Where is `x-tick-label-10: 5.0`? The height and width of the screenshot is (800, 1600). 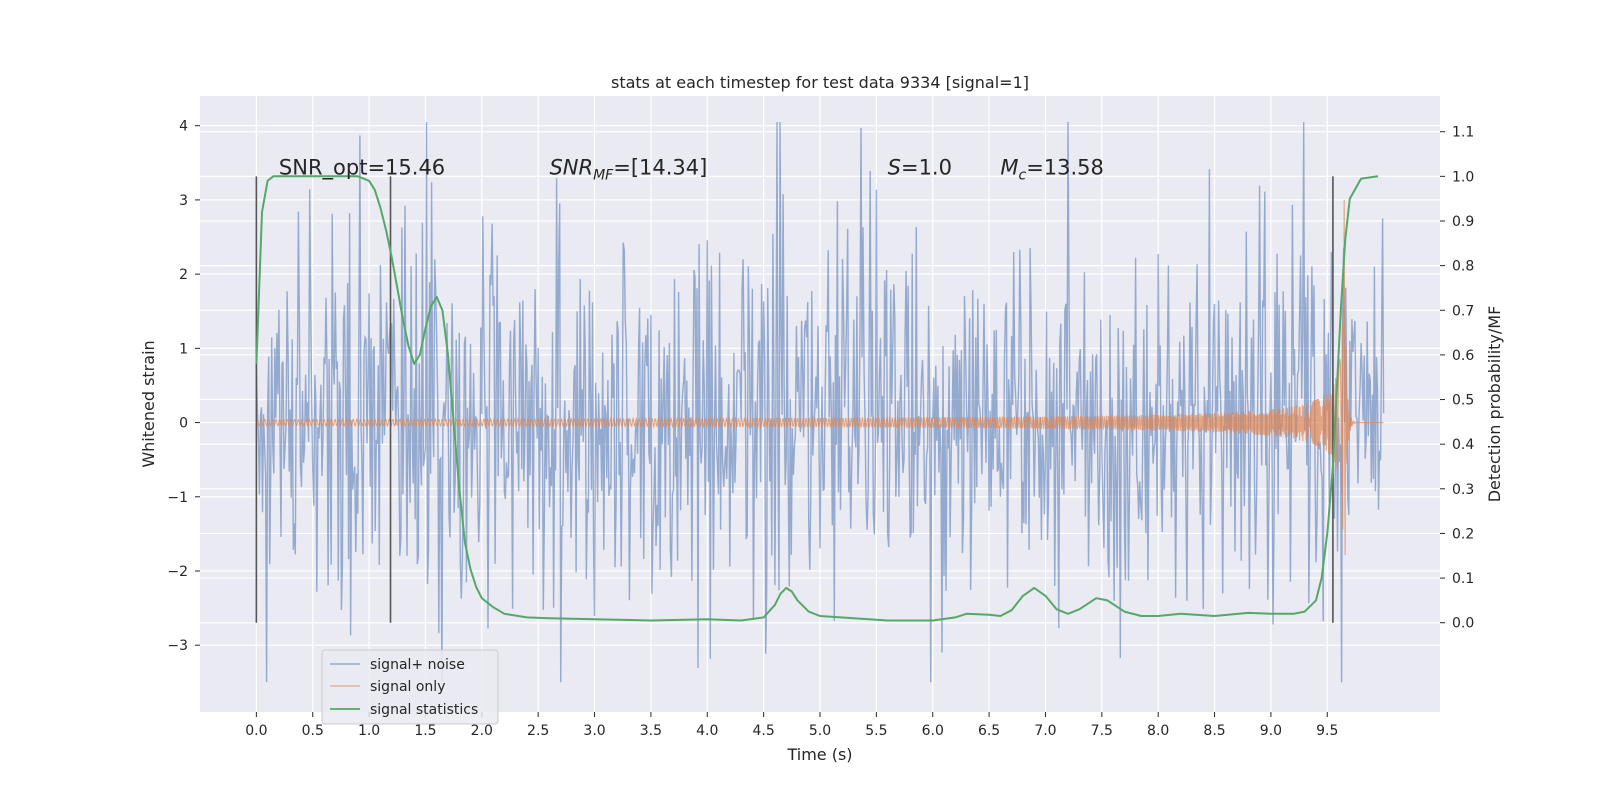 x-tick-label-10: 5.0 is located at coordinates (820, 731).